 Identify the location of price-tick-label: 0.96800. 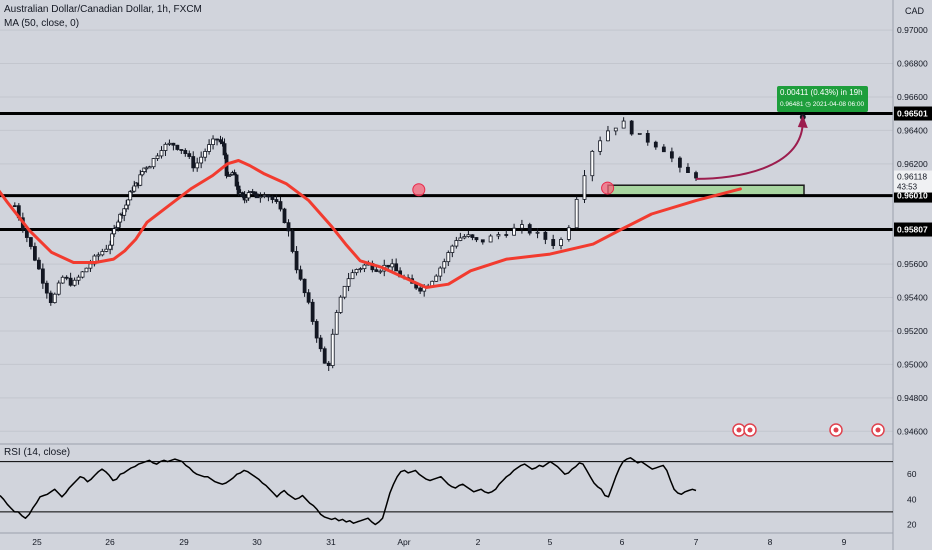
(912, 64).